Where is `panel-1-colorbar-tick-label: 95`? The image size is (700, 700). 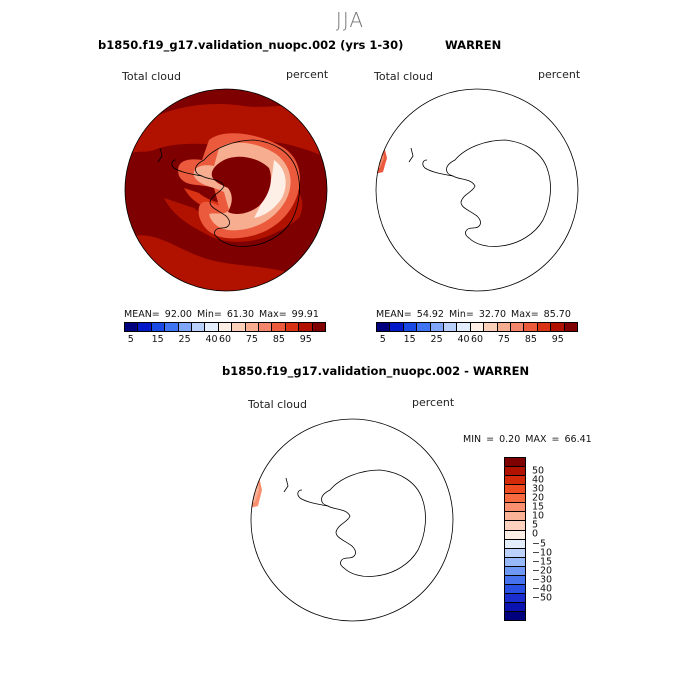
panel-1-colorbar-tick-label: 95 is located at coordinates (305, 339).